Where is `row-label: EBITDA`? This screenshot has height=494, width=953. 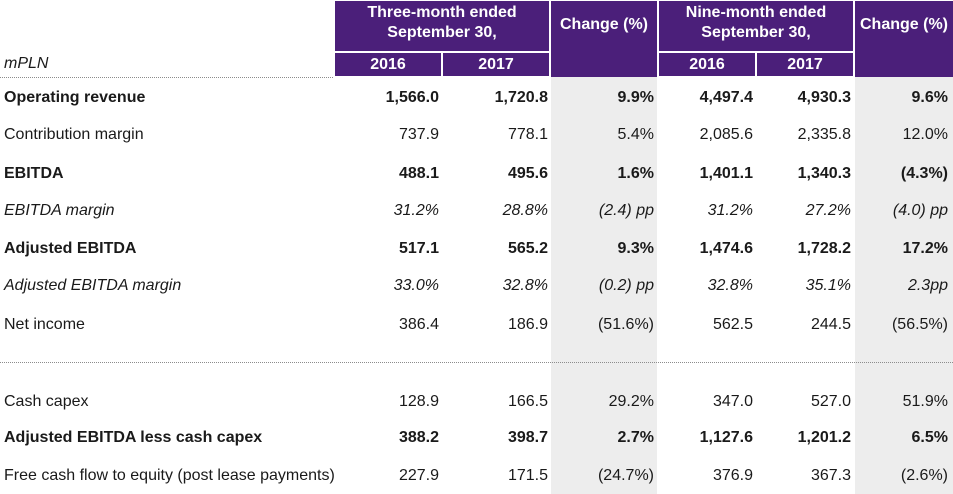 row-label: EBITDA is located at coordinates (34, 173).